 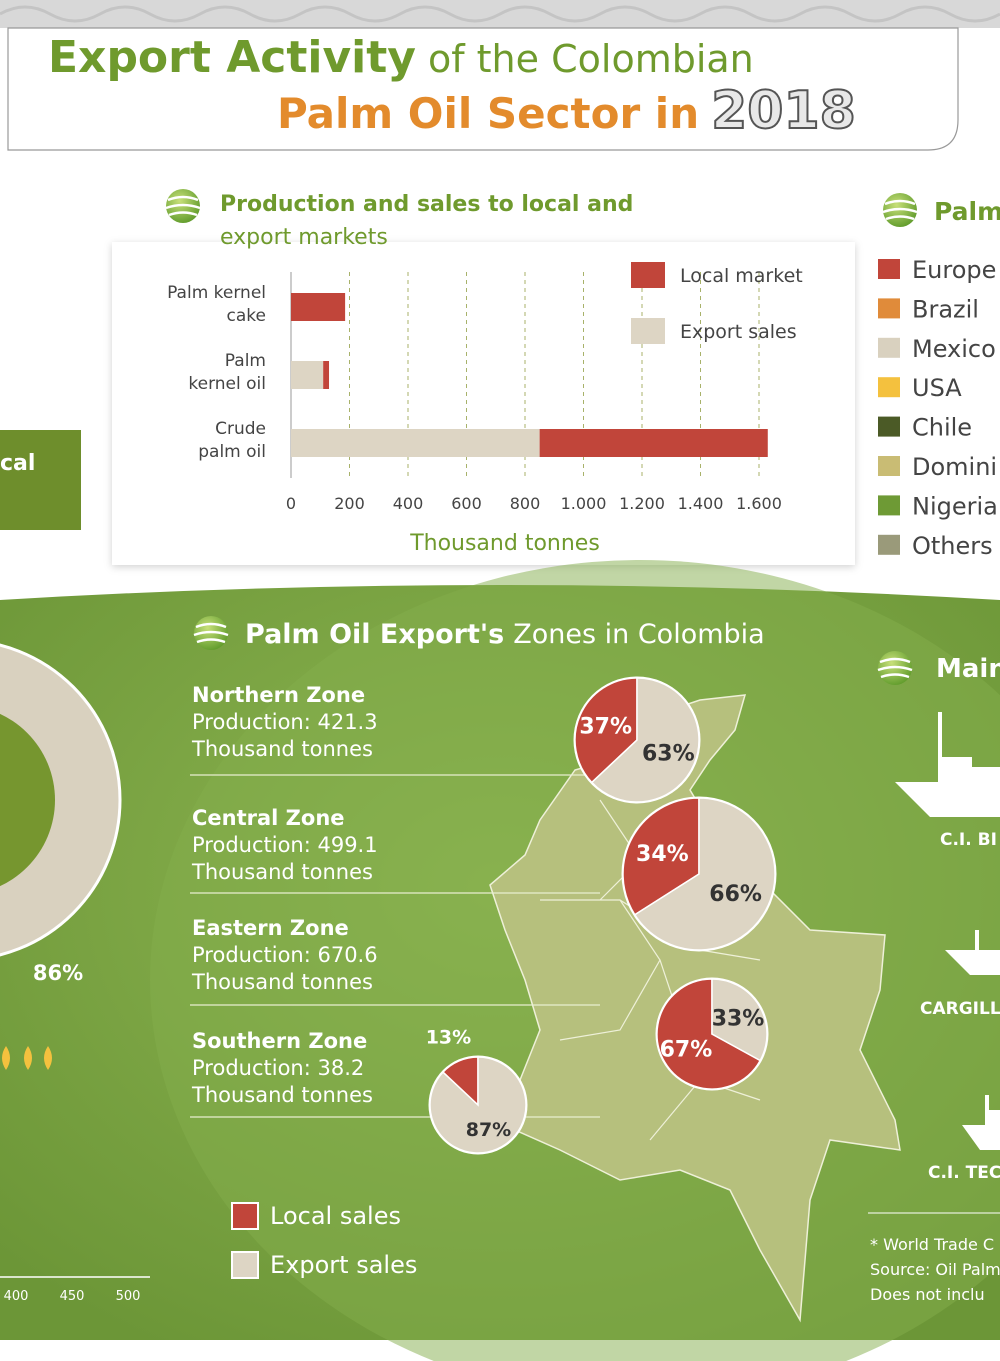 I want to click on legend-label: Brazil, so click(x=945, y=309).